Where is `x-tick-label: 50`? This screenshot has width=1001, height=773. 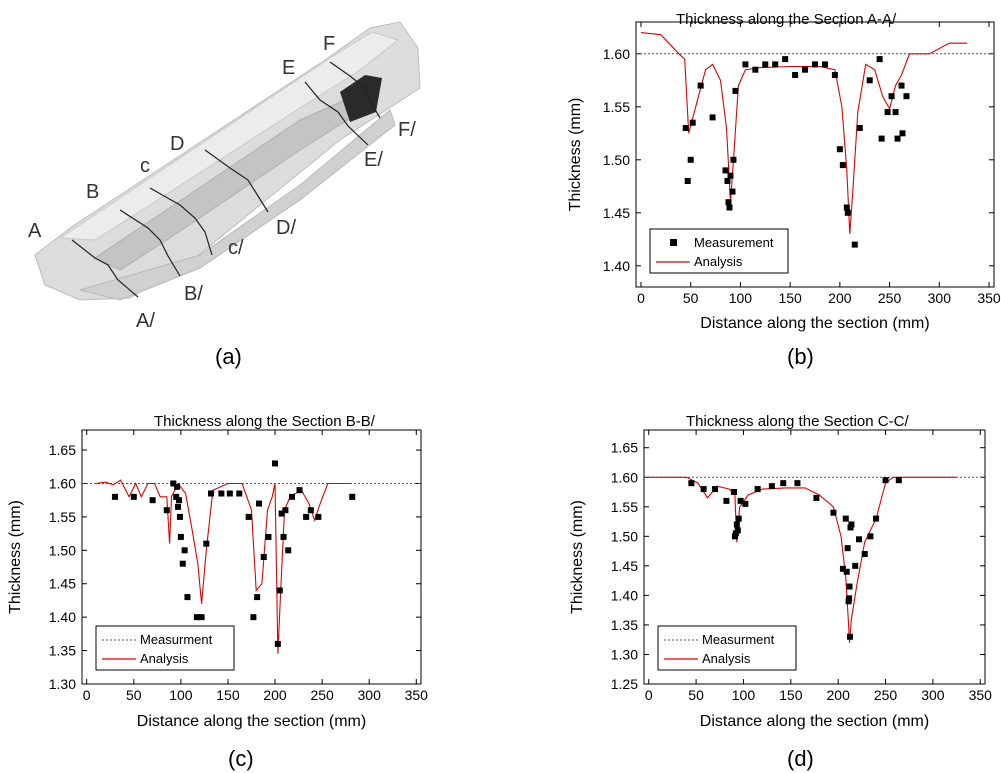
x-tick-label: 50 is located at coordinates (134, 695).